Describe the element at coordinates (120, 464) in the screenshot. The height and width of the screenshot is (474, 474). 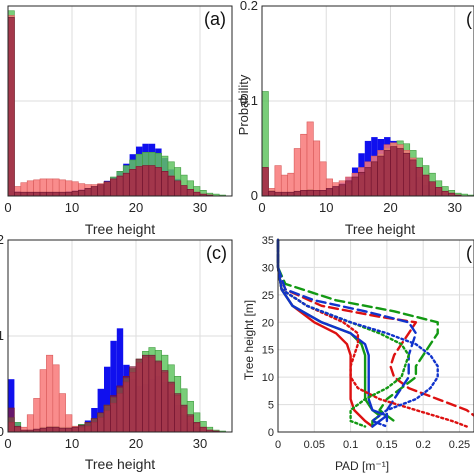
I see `panel-c-xlabel: Tree height` at that location.